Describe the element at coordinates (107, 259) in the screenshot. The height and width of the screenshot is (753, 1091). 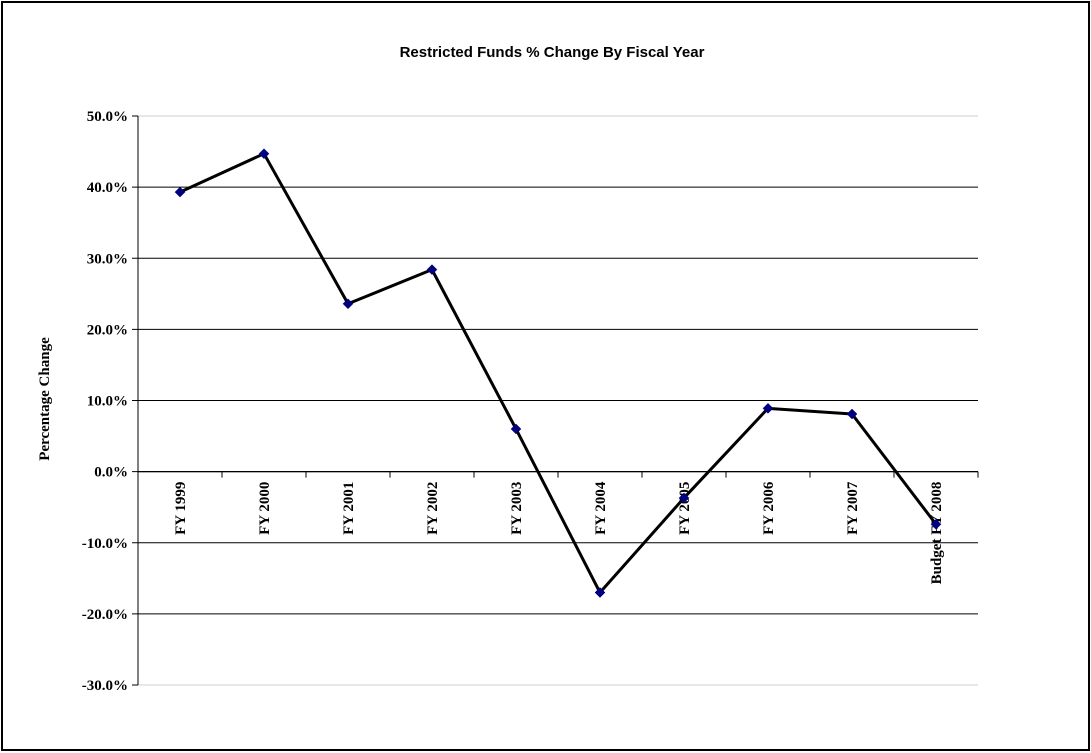
I see `y-tick-label: 30.0%` at that location.